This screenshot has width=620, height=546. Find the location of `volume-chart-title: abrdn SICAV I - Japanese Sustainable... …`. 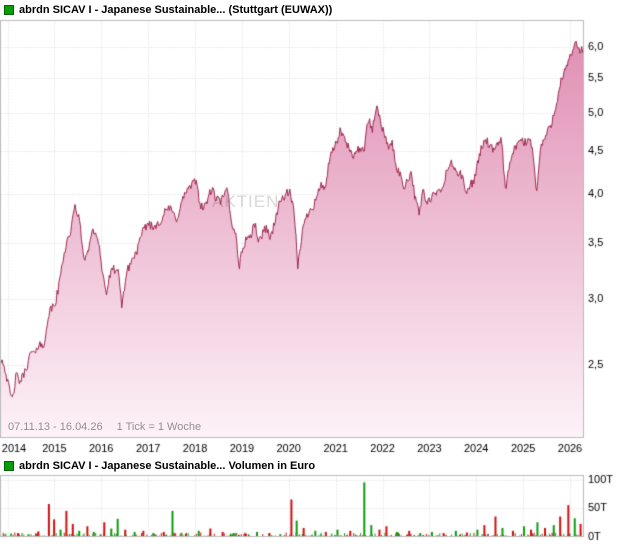

volume-chart-title: abrdn SICAV I - Japanese Sustainable... … is located at coordinates (167, 466).